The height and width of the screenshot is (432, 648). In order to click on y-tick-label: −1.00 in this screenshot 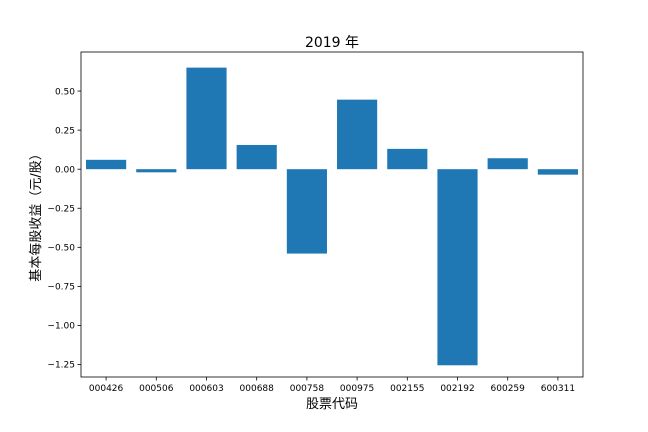, I will do `click(61, 327)`.